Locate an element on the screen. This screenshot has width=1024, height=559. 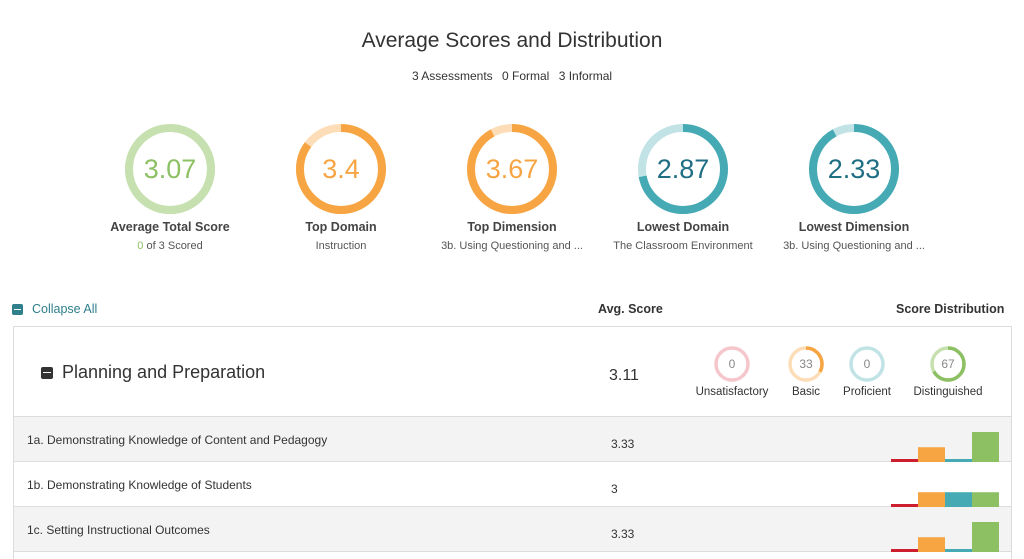
distribution-basic: 33 Basic is located at coordinates (806, 371).